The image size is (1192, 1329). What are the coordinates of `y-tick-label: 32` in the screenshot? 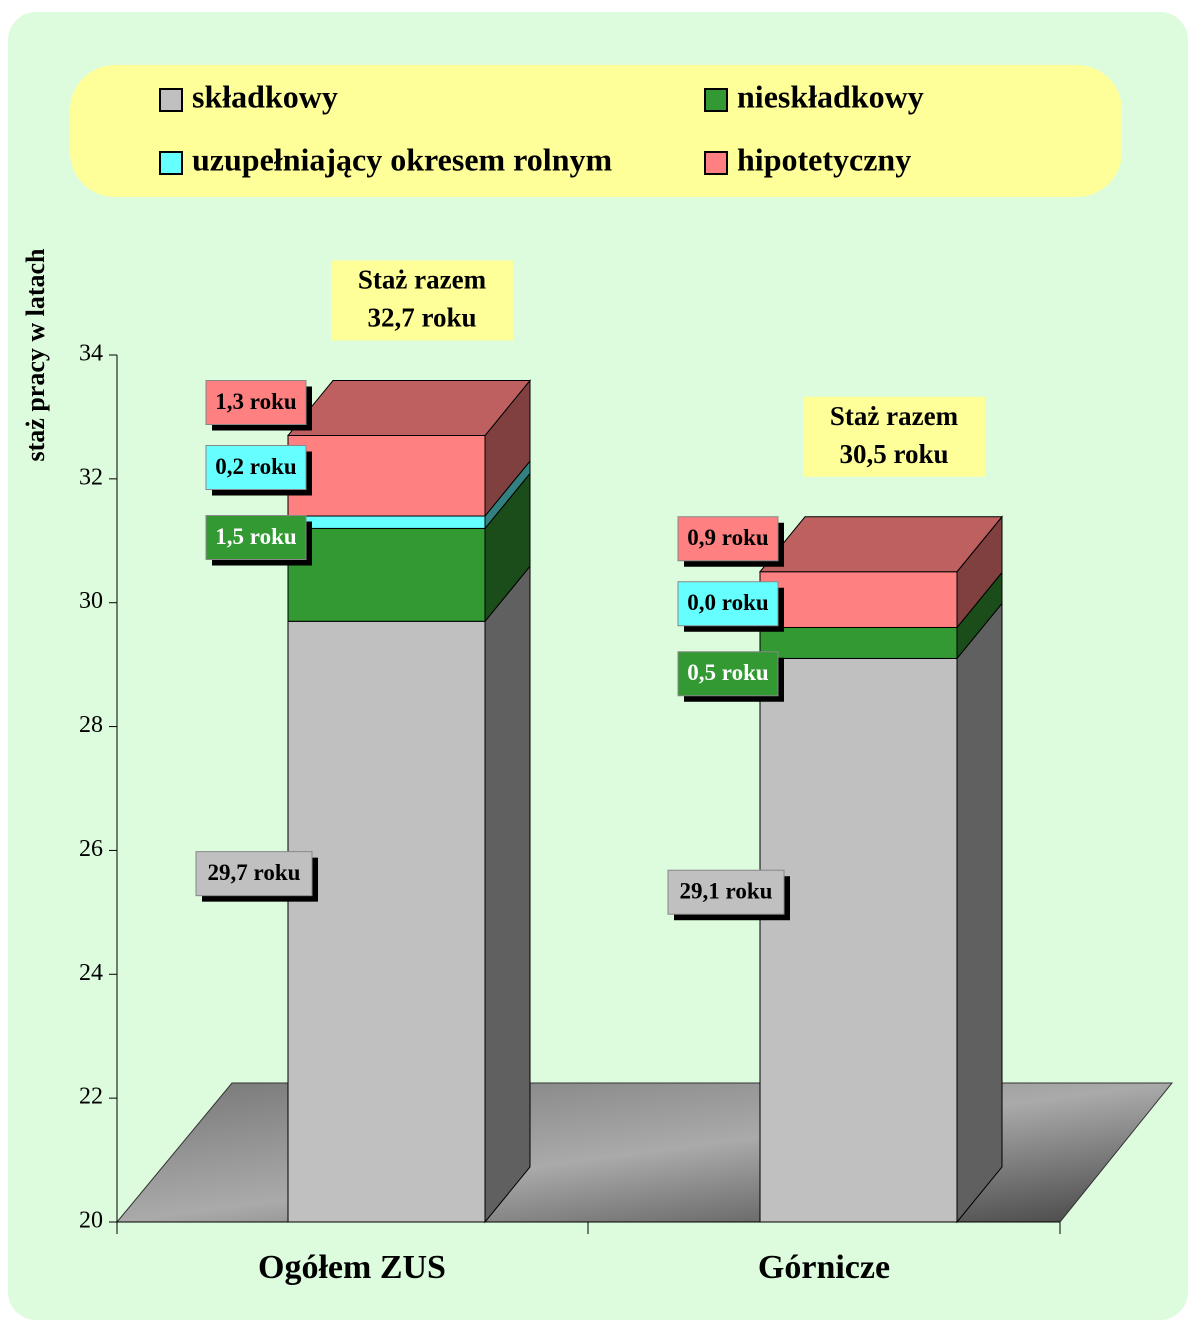 It's located at (91, 477).